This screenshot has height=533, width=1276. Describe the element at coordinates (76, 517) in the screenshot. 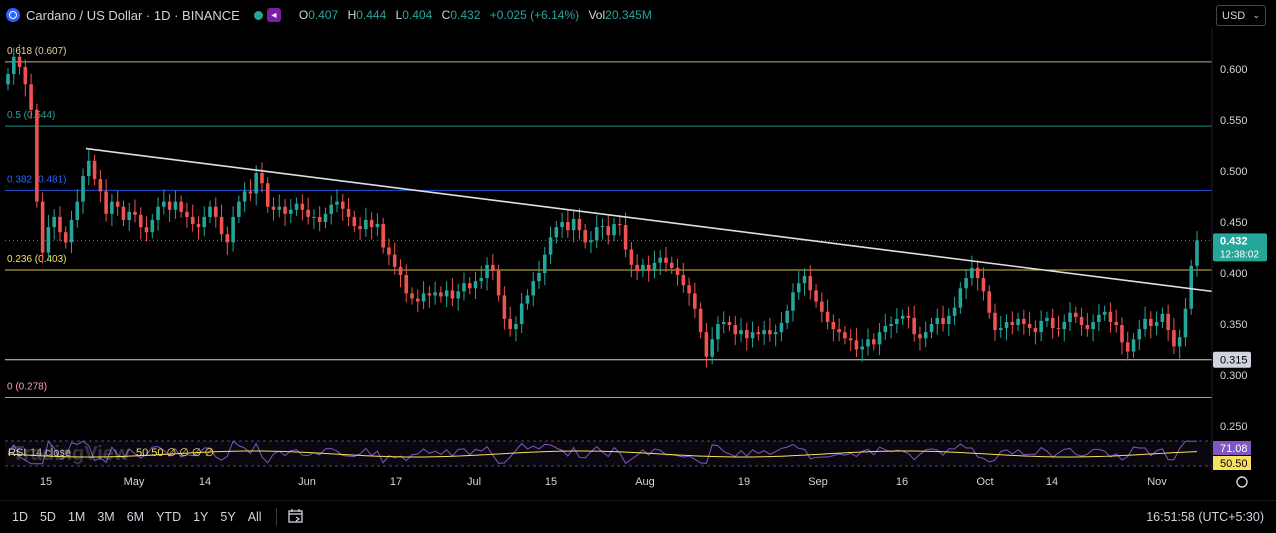

I see `range-1m-button: 1M` at that location.